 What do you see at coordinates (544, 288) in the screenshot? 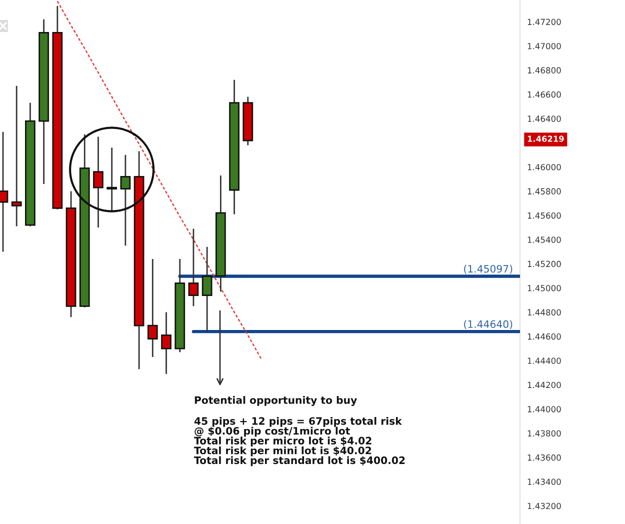
I see `y-tick-label: 1.45000` at bounding box center [544, 288].